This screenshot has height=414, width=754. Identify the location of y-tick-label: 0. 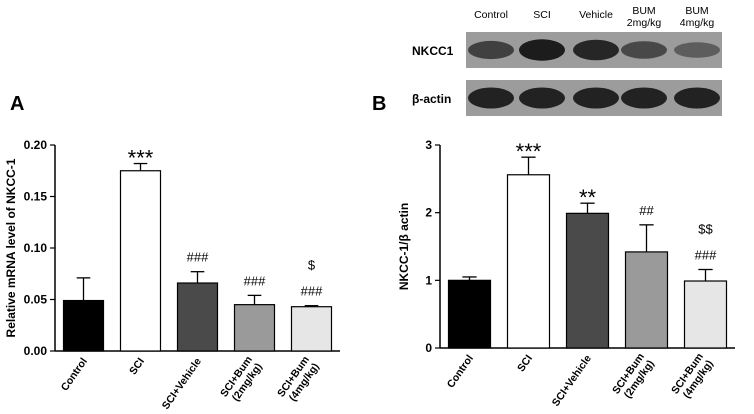
(428, 348).